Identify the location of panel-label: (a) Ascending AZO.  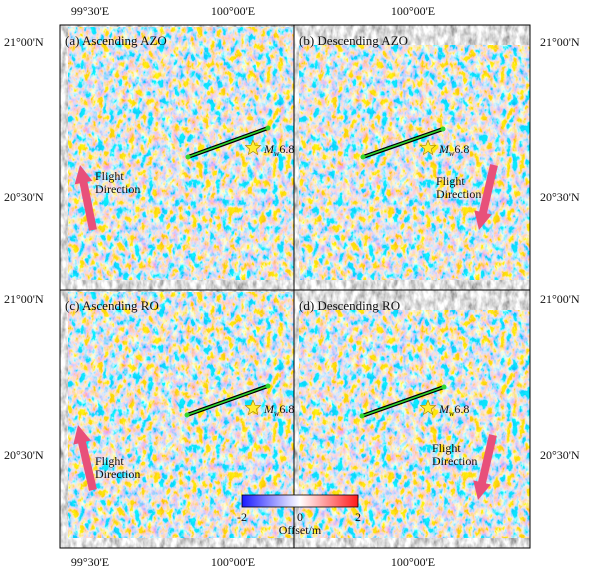
(116, 40).